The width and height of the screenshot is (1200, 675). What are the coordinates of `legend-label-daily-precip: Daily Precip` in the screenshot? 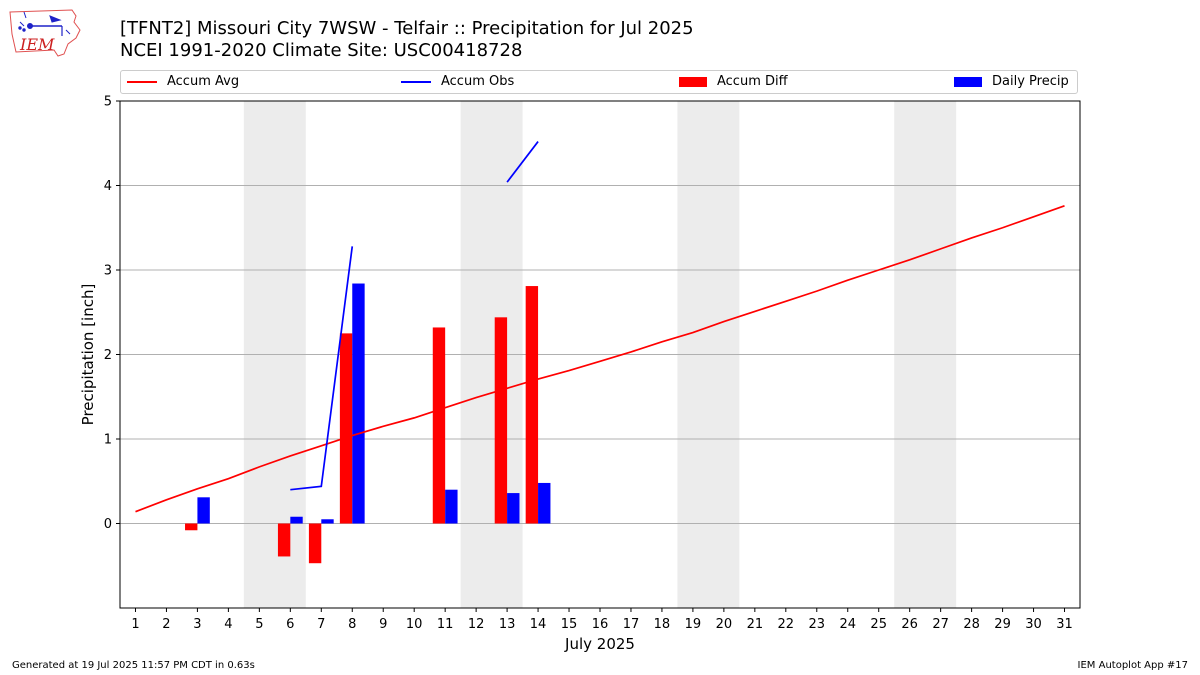 It's located at (1030, 81).